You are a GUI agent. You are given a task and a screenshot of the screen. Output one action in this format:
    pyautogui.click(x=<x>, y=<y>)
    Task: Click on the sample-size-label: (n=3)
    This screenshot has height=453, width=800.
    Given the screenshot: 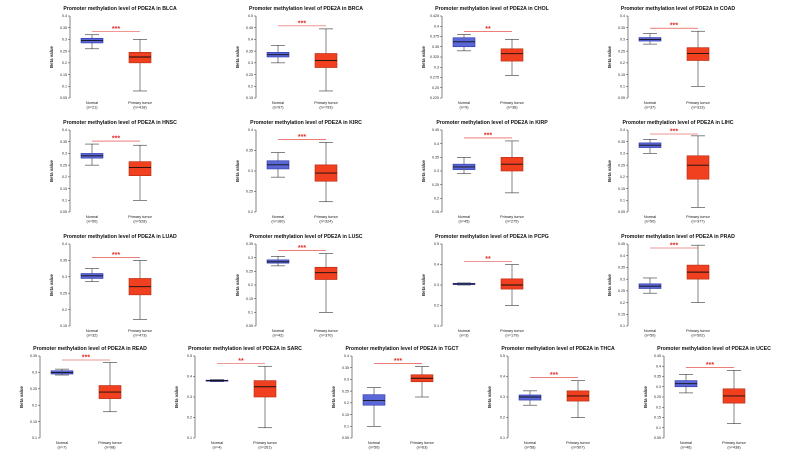 What is the action you would take?
    pyautogui.click(x=465, y=336)
    